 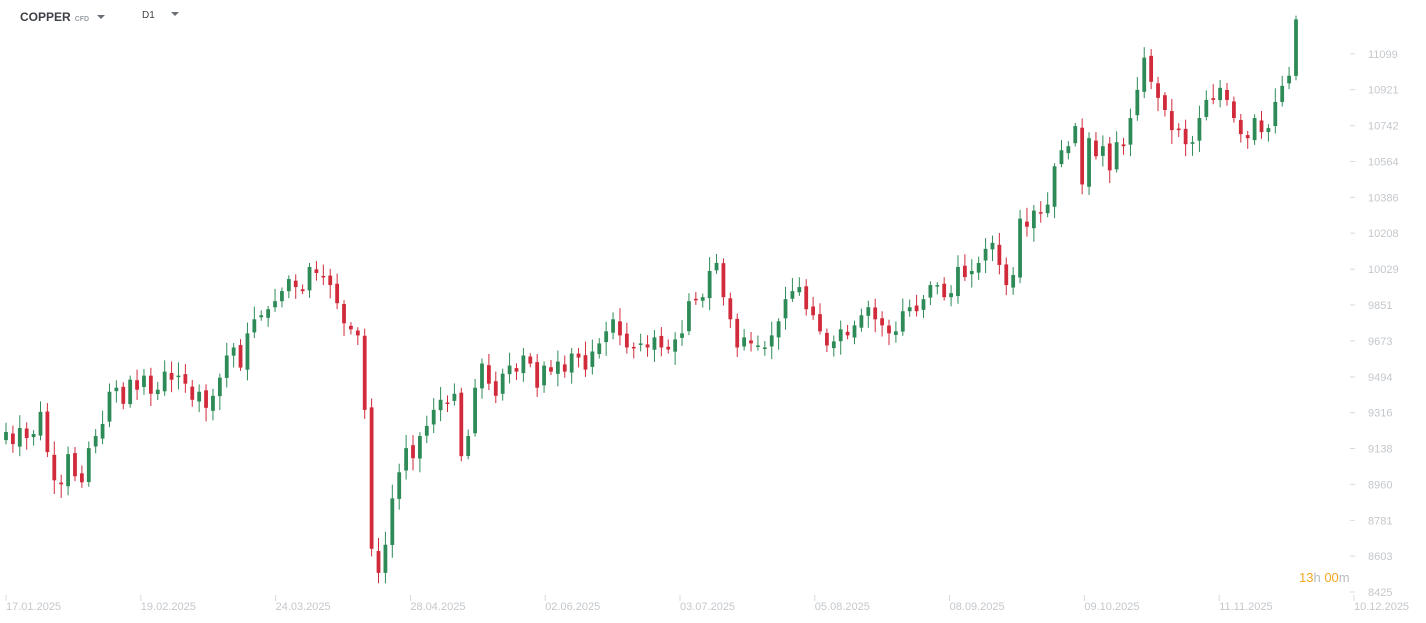 I want to click on symbol-selector: COPPER CFD, so click(x=63, y=17).